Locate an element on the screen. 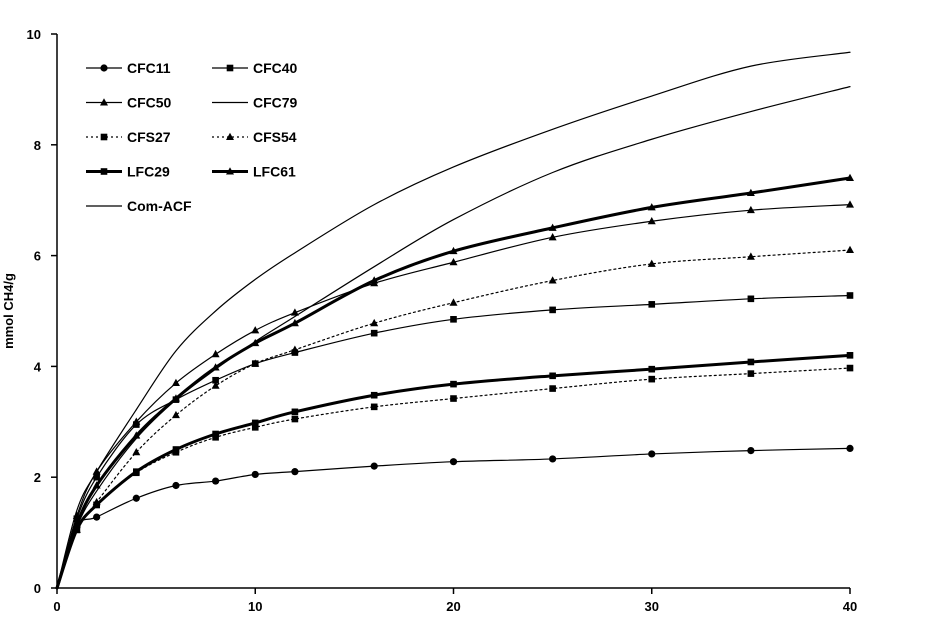 The width and height of the screenshot is (925, 632). legend-label: CFC79 is located at coordinates (275, 103).